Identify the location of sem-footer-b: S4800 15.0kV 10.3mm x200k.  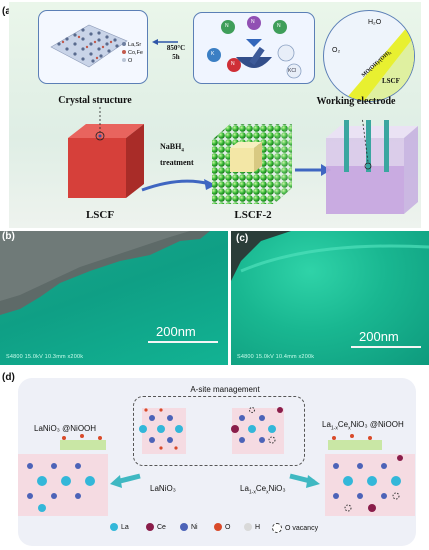
(45, 357).